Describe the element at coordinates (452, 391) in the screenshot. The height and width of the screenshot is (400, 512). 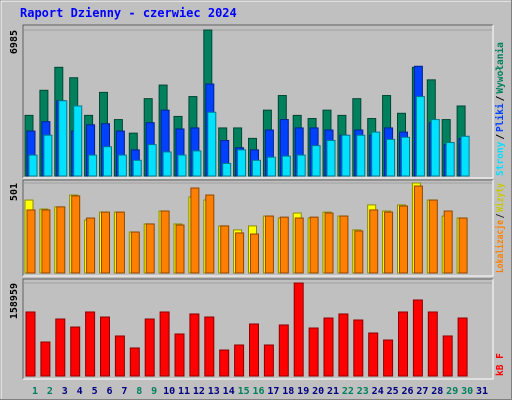
I see `x-tick-label: 29` at that location.